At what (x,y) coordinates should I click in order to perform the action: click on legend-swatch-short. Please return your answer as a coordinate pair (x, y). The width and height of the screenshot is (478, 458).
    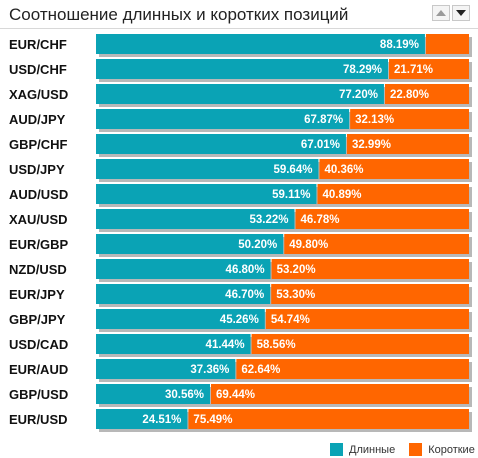
    Looking at the image, I should click on (416, 449).